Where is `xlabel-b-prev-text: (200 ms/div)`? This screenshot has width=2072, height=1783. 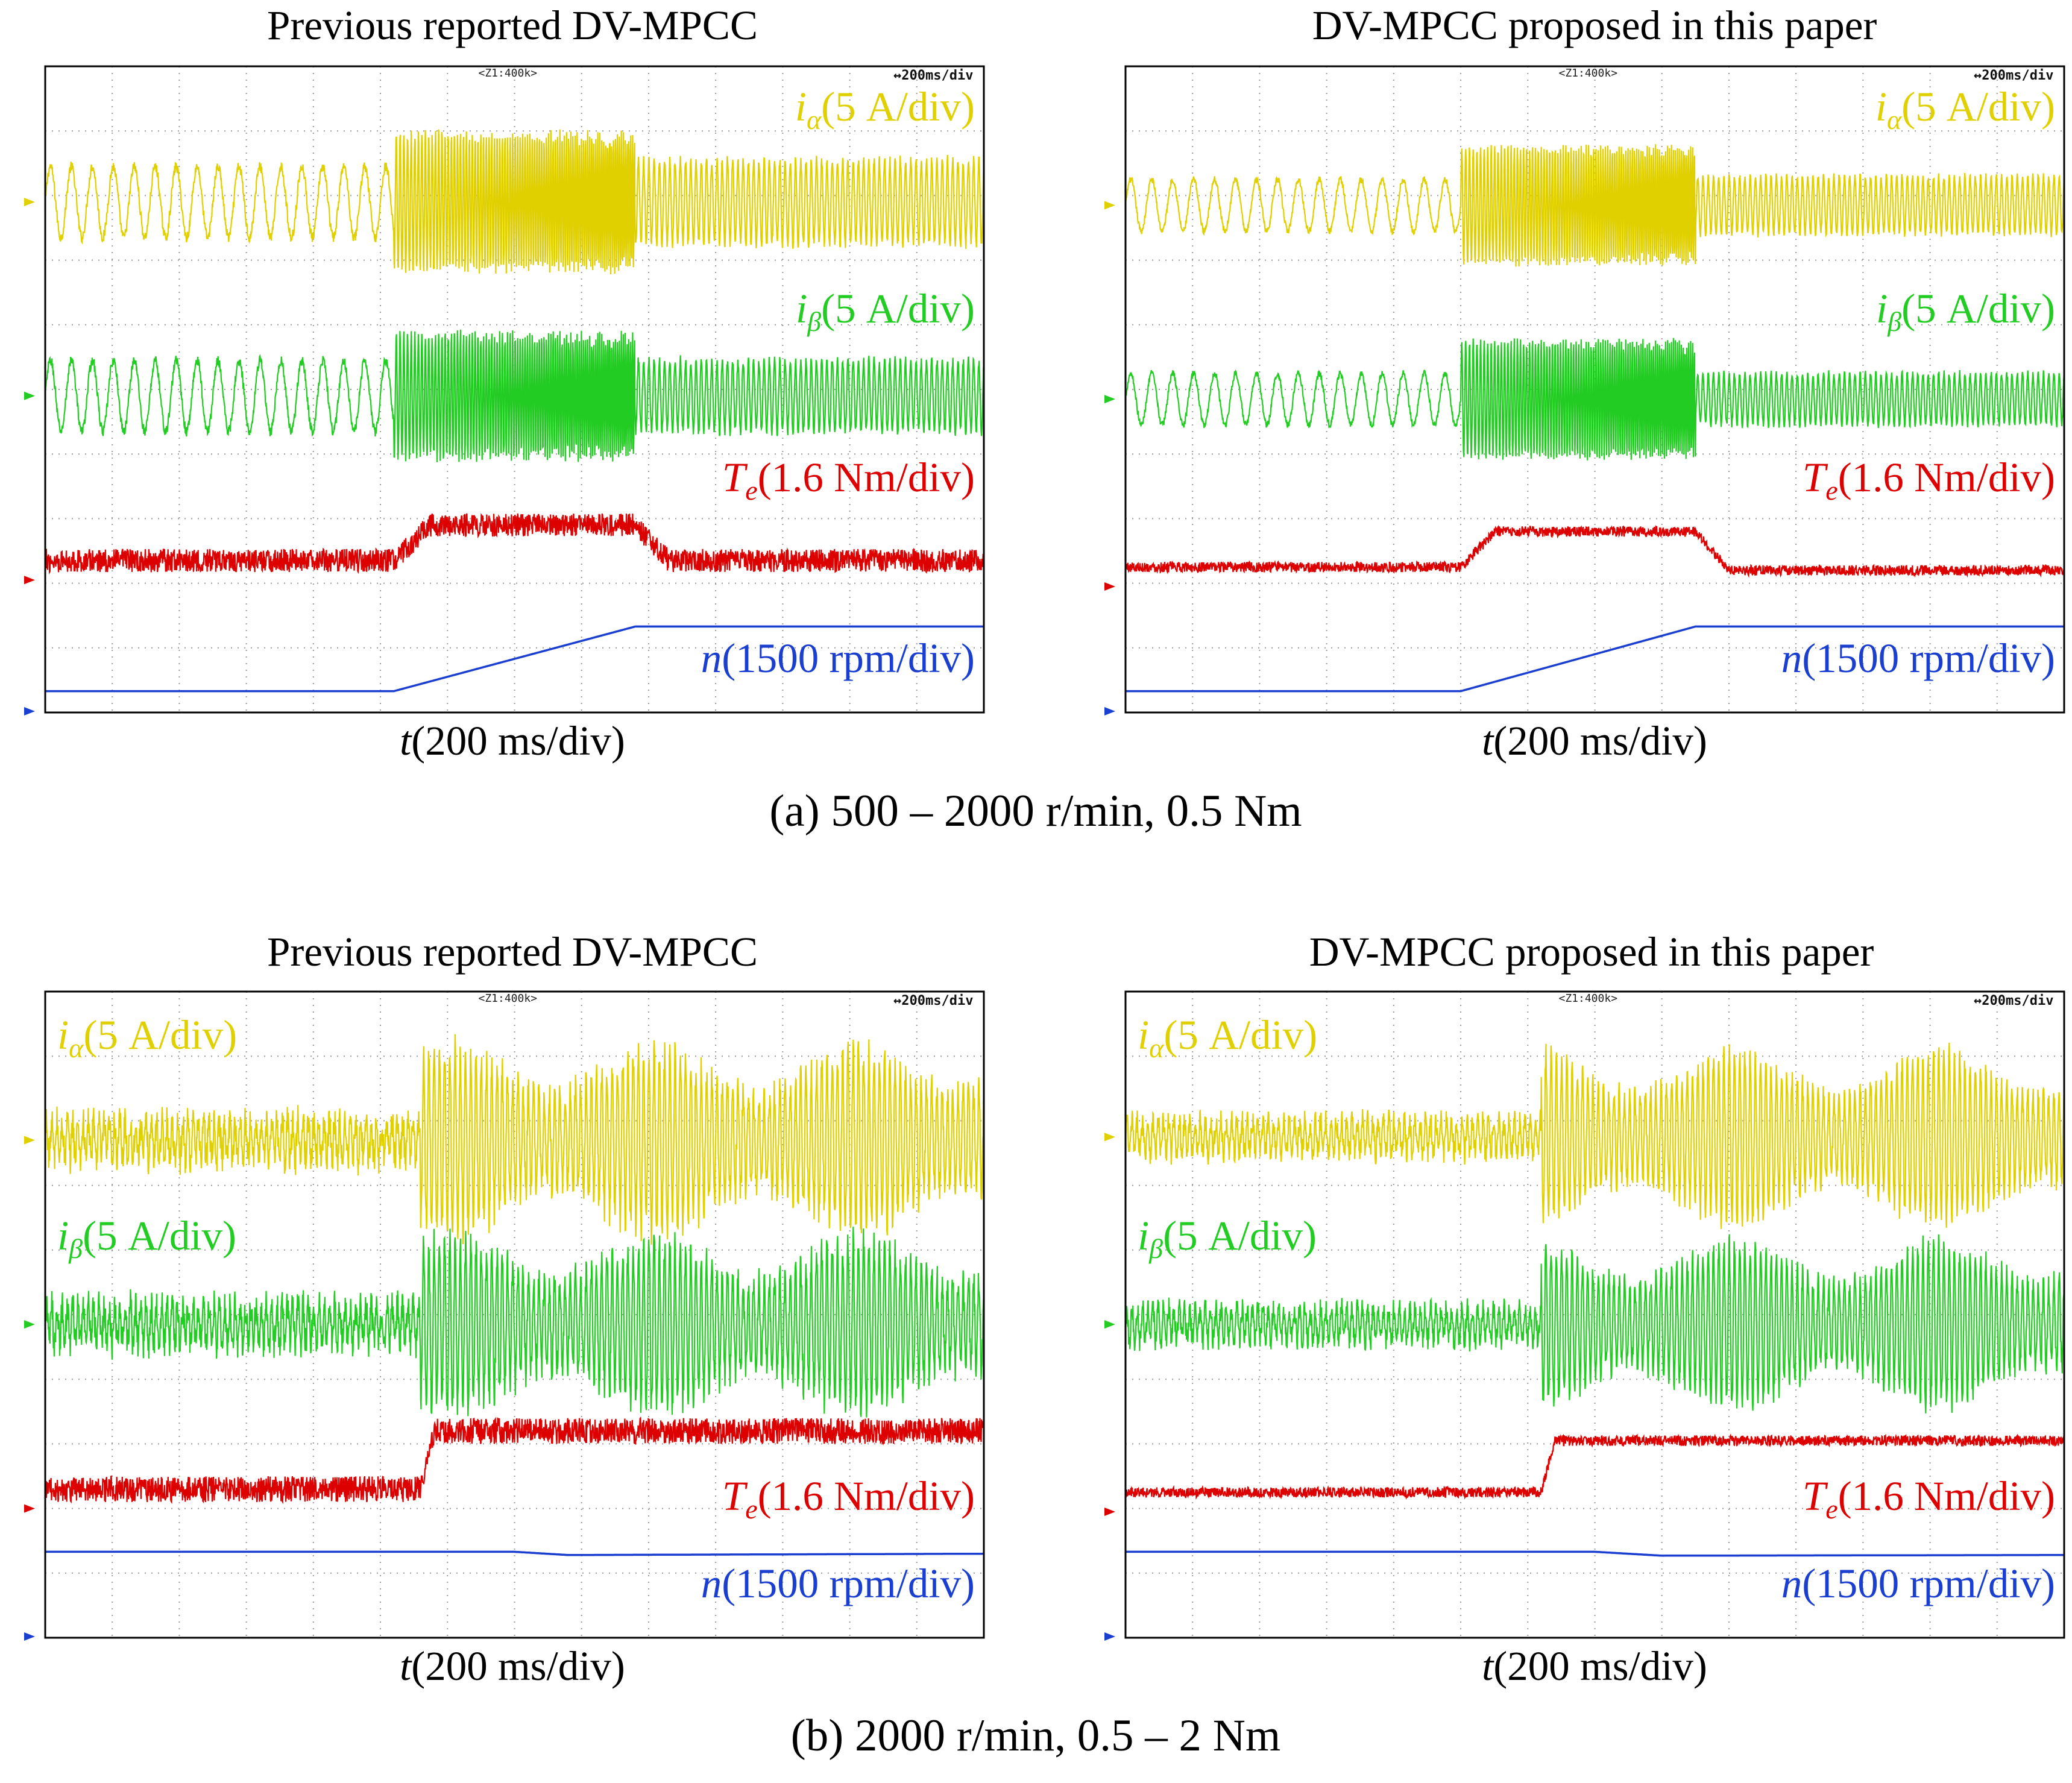
xlabel-b-prev-text: (200 ms/div) is located at coordinates (518, 1666).